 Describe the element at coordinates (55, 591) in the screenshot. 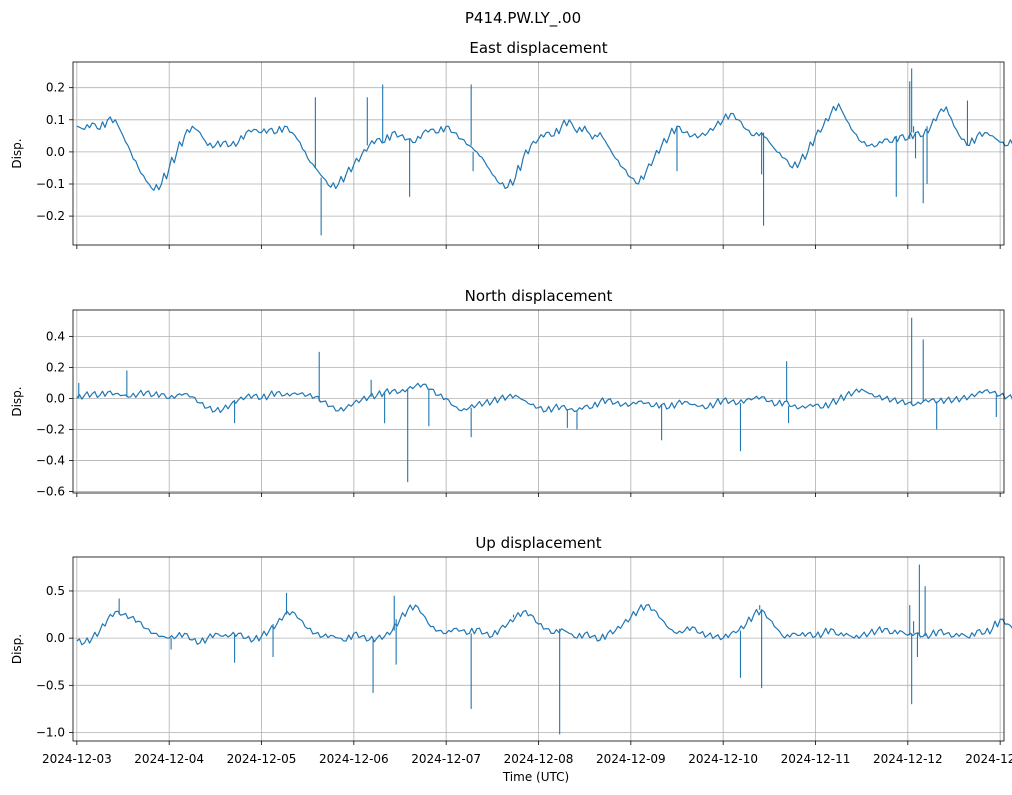

I see `y-tick-label: 0.5` at that location.